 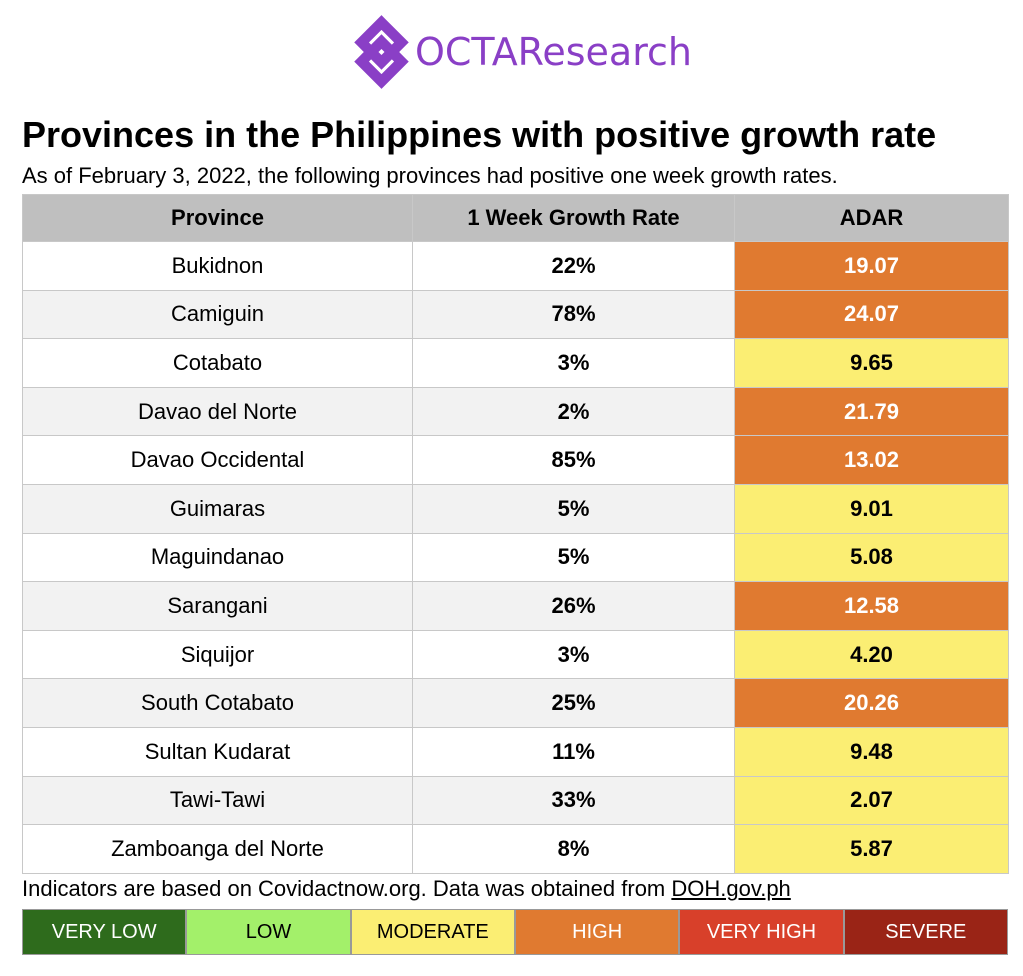 What do you see at coordinates (553, 52) in the screenshot?
I see `logo-text: OCTAResearch` at bounding box center [553, 52].